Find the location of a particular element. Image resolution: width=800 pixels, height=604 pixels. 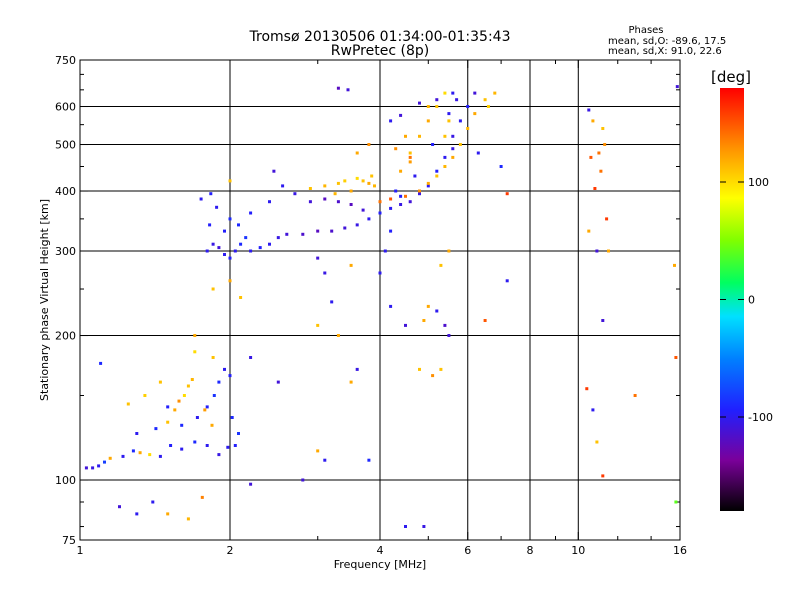

y-tick-label: 100 is located at coordinates (65, 480).